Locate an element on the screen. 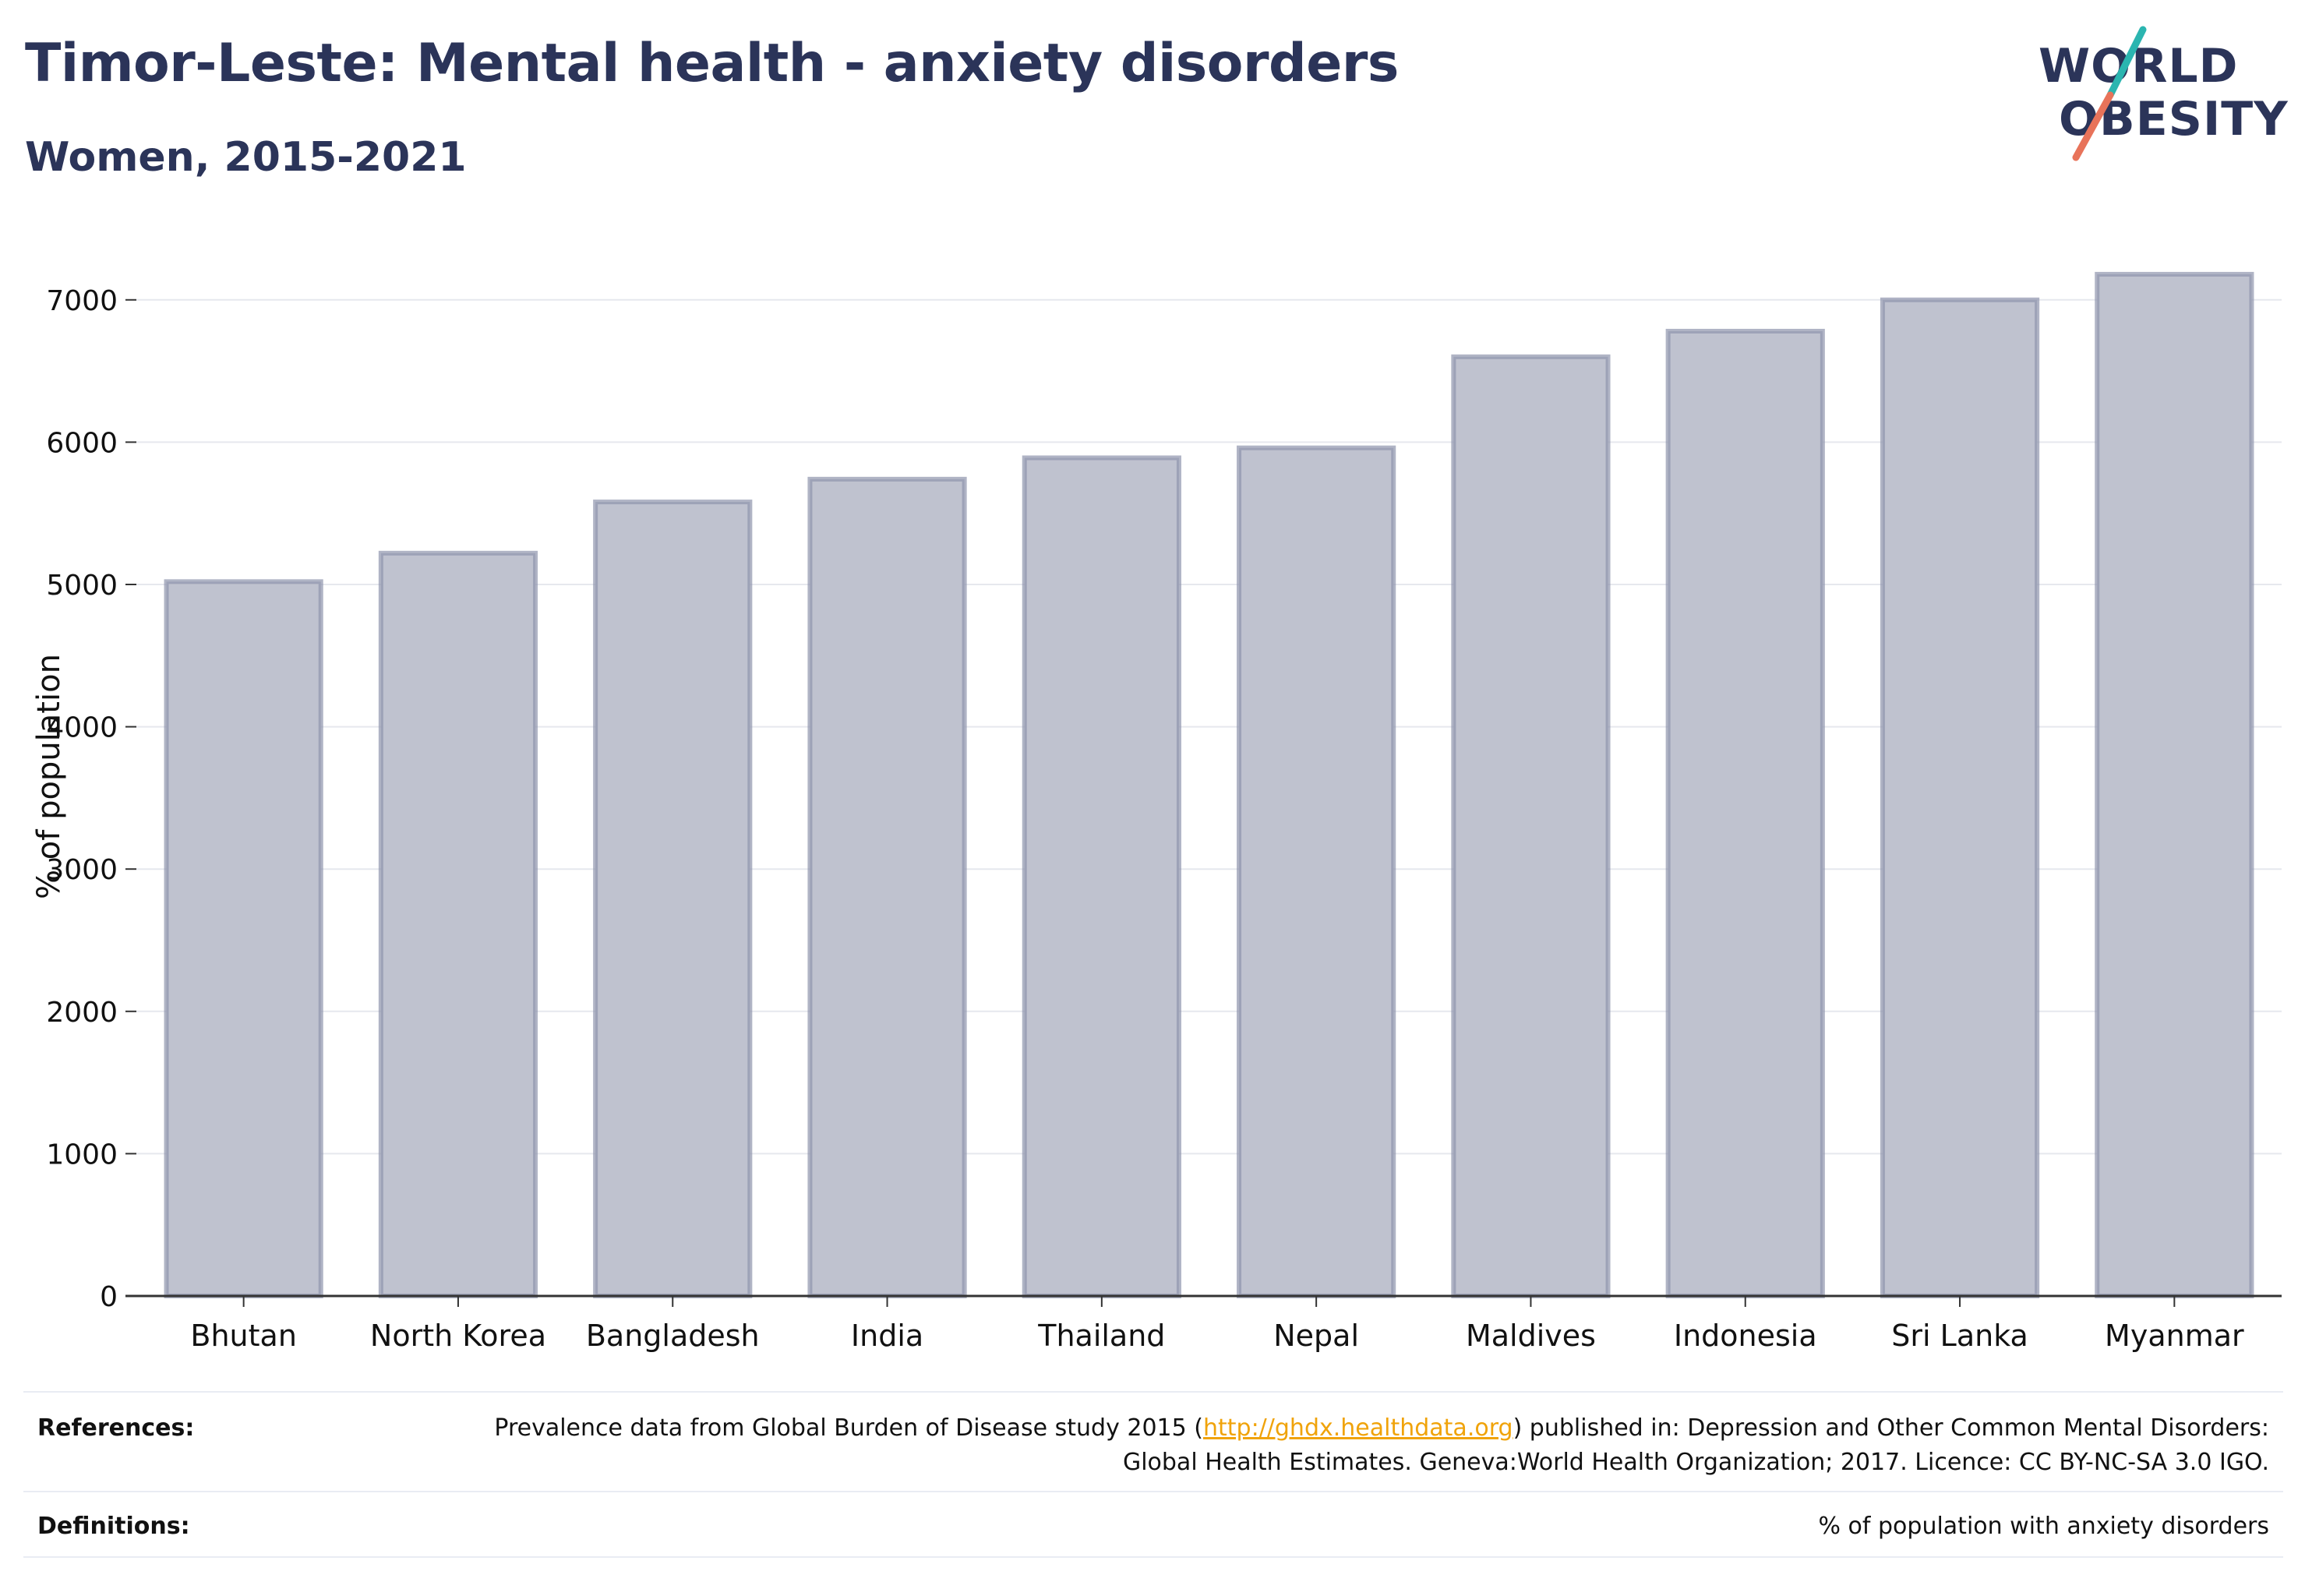 This screenshot has width=2305, height=1596. y-tick-label: 2000 is located at coordinates (82, 1013).